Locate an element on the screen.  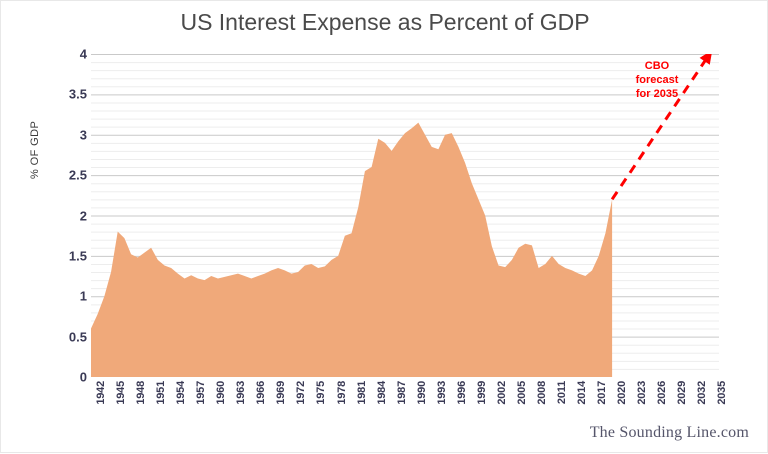
x-axis-tick-1996: 1996 is located at coordinates (461, 393).